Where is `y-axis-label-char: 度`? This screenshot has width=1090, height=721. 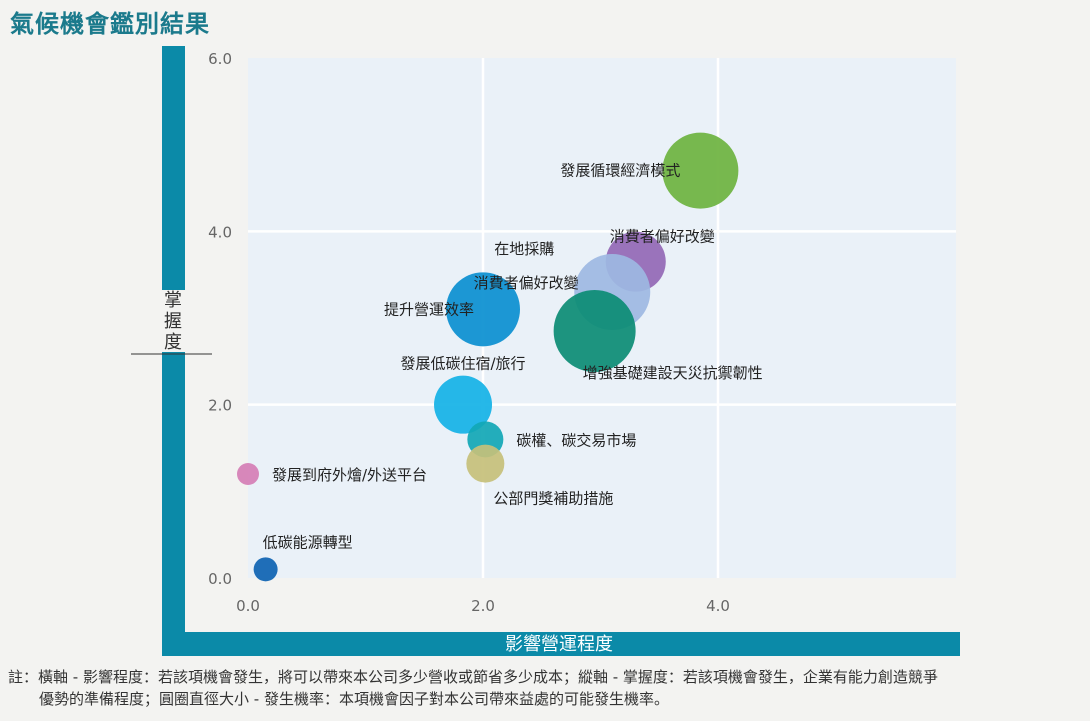 y-axis-label-char: 度 is located at coordinates (173, 342).